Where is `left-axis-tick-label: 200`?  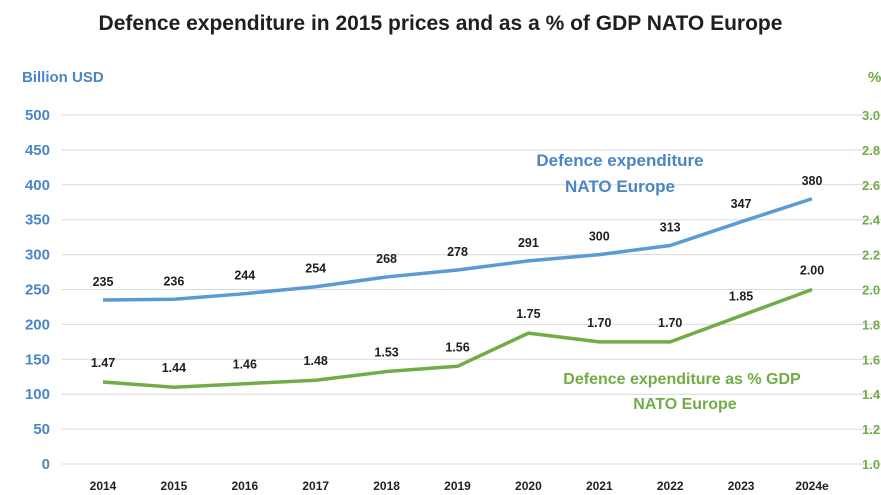
left-axis-tick-label: 200 is located at coordinates (37, 324).